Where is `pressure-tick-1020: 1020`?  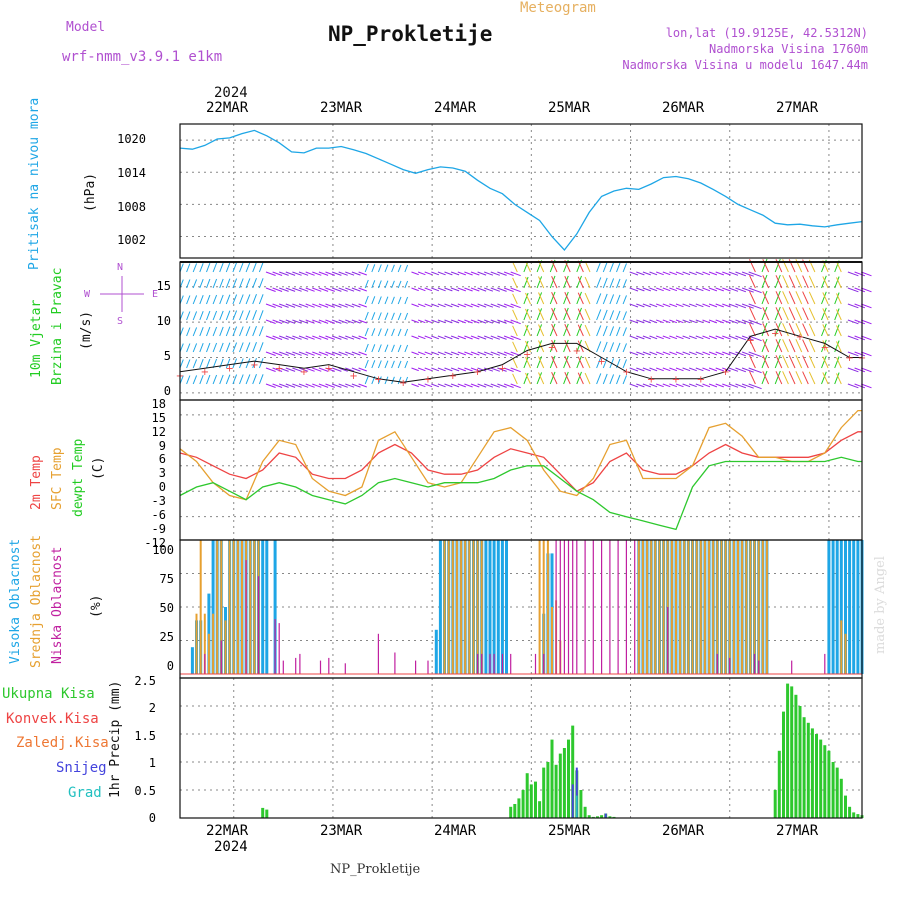 pressure-tick-1020: 1020 is located at coordinates (131, 139).